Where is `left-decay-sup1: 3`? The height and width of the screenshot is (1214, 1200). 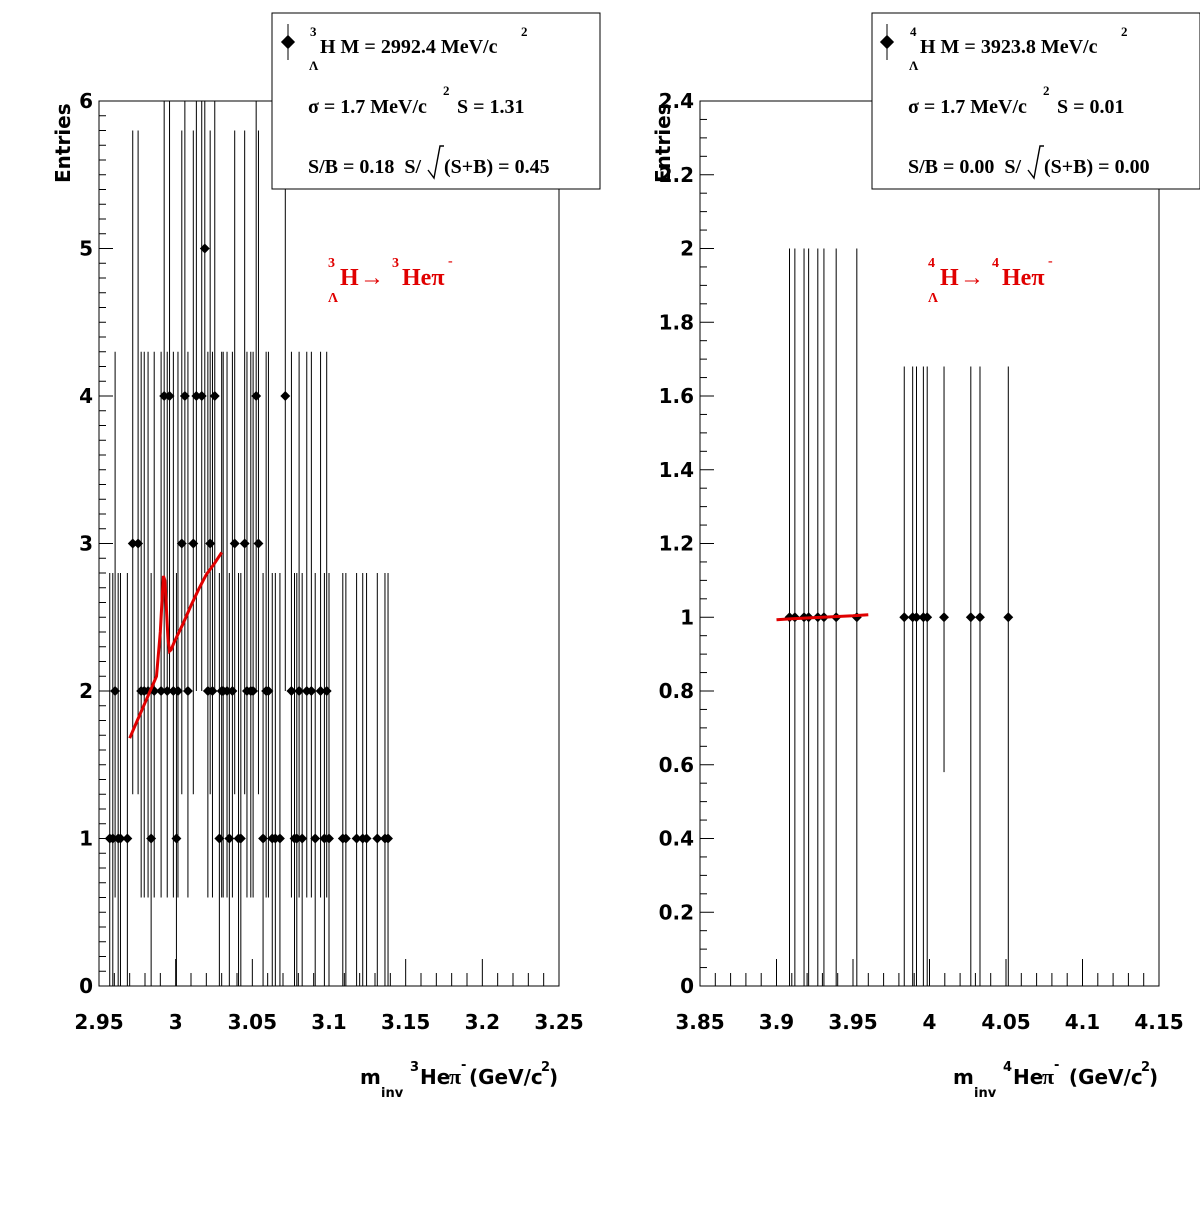 left-decay-sup1: 3 is located at coordinates (331, 263).